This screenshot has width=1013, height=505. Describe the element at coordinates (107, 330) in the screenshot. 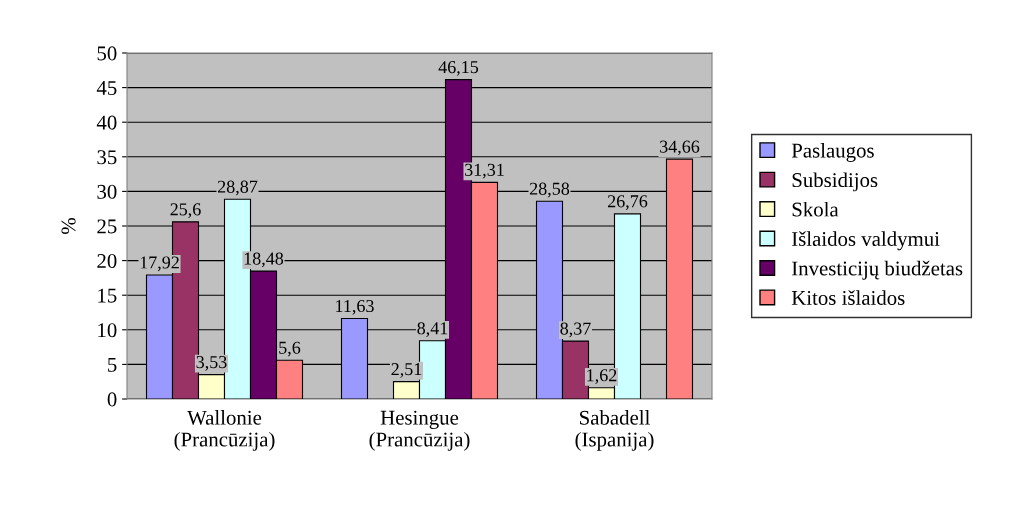

I see `y-tick-label: 10` at that location.